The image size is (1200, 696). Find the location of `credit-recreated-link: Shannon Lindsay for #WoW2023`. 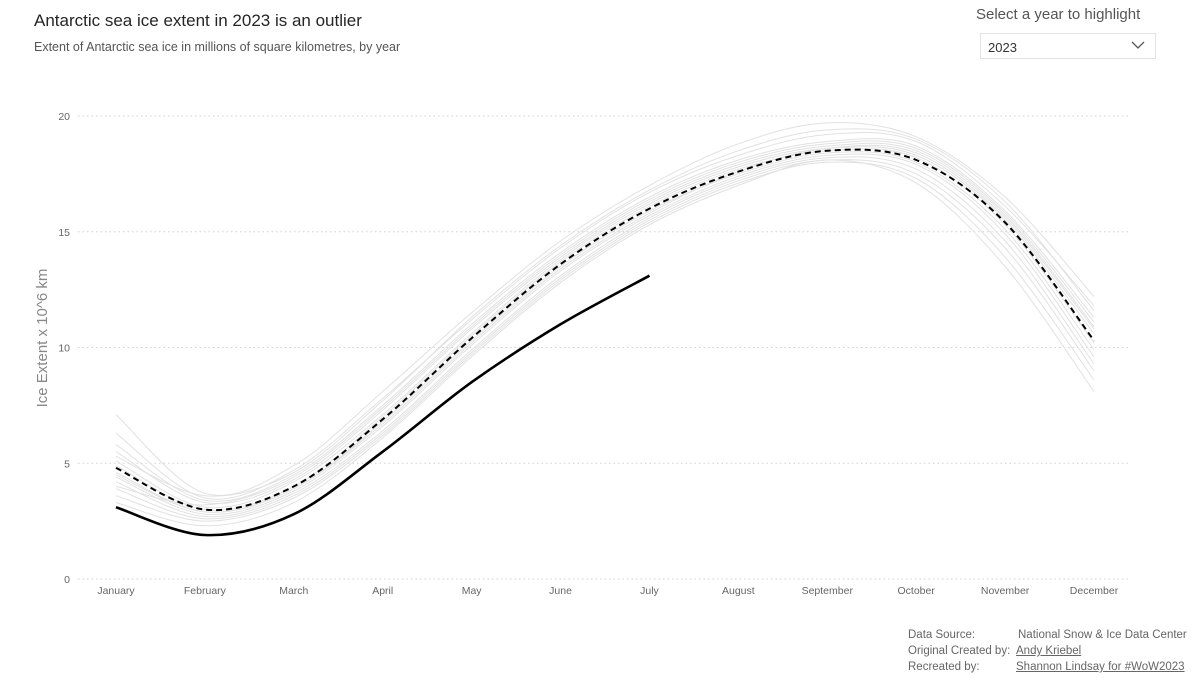

credit-recreated-link: Shannon Lindsay for #WoW2023 is located at coordinates (1100, 667).